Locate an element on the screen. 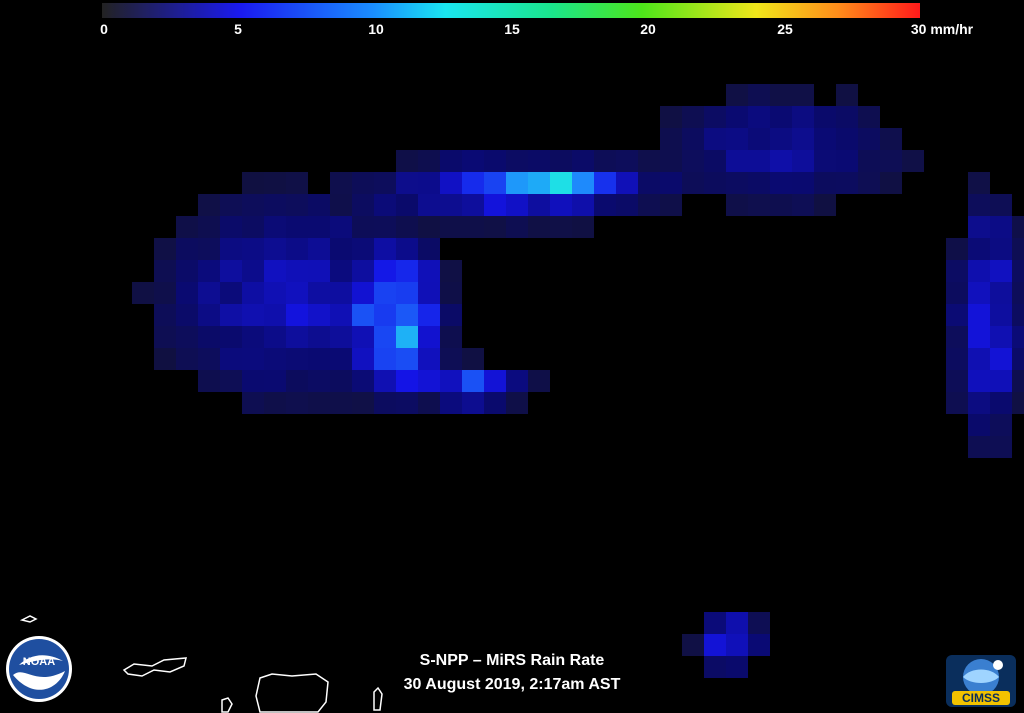 The width and height of the screenshot is (1024, 713). coastline-outlines is located at coordinates (201, 664).